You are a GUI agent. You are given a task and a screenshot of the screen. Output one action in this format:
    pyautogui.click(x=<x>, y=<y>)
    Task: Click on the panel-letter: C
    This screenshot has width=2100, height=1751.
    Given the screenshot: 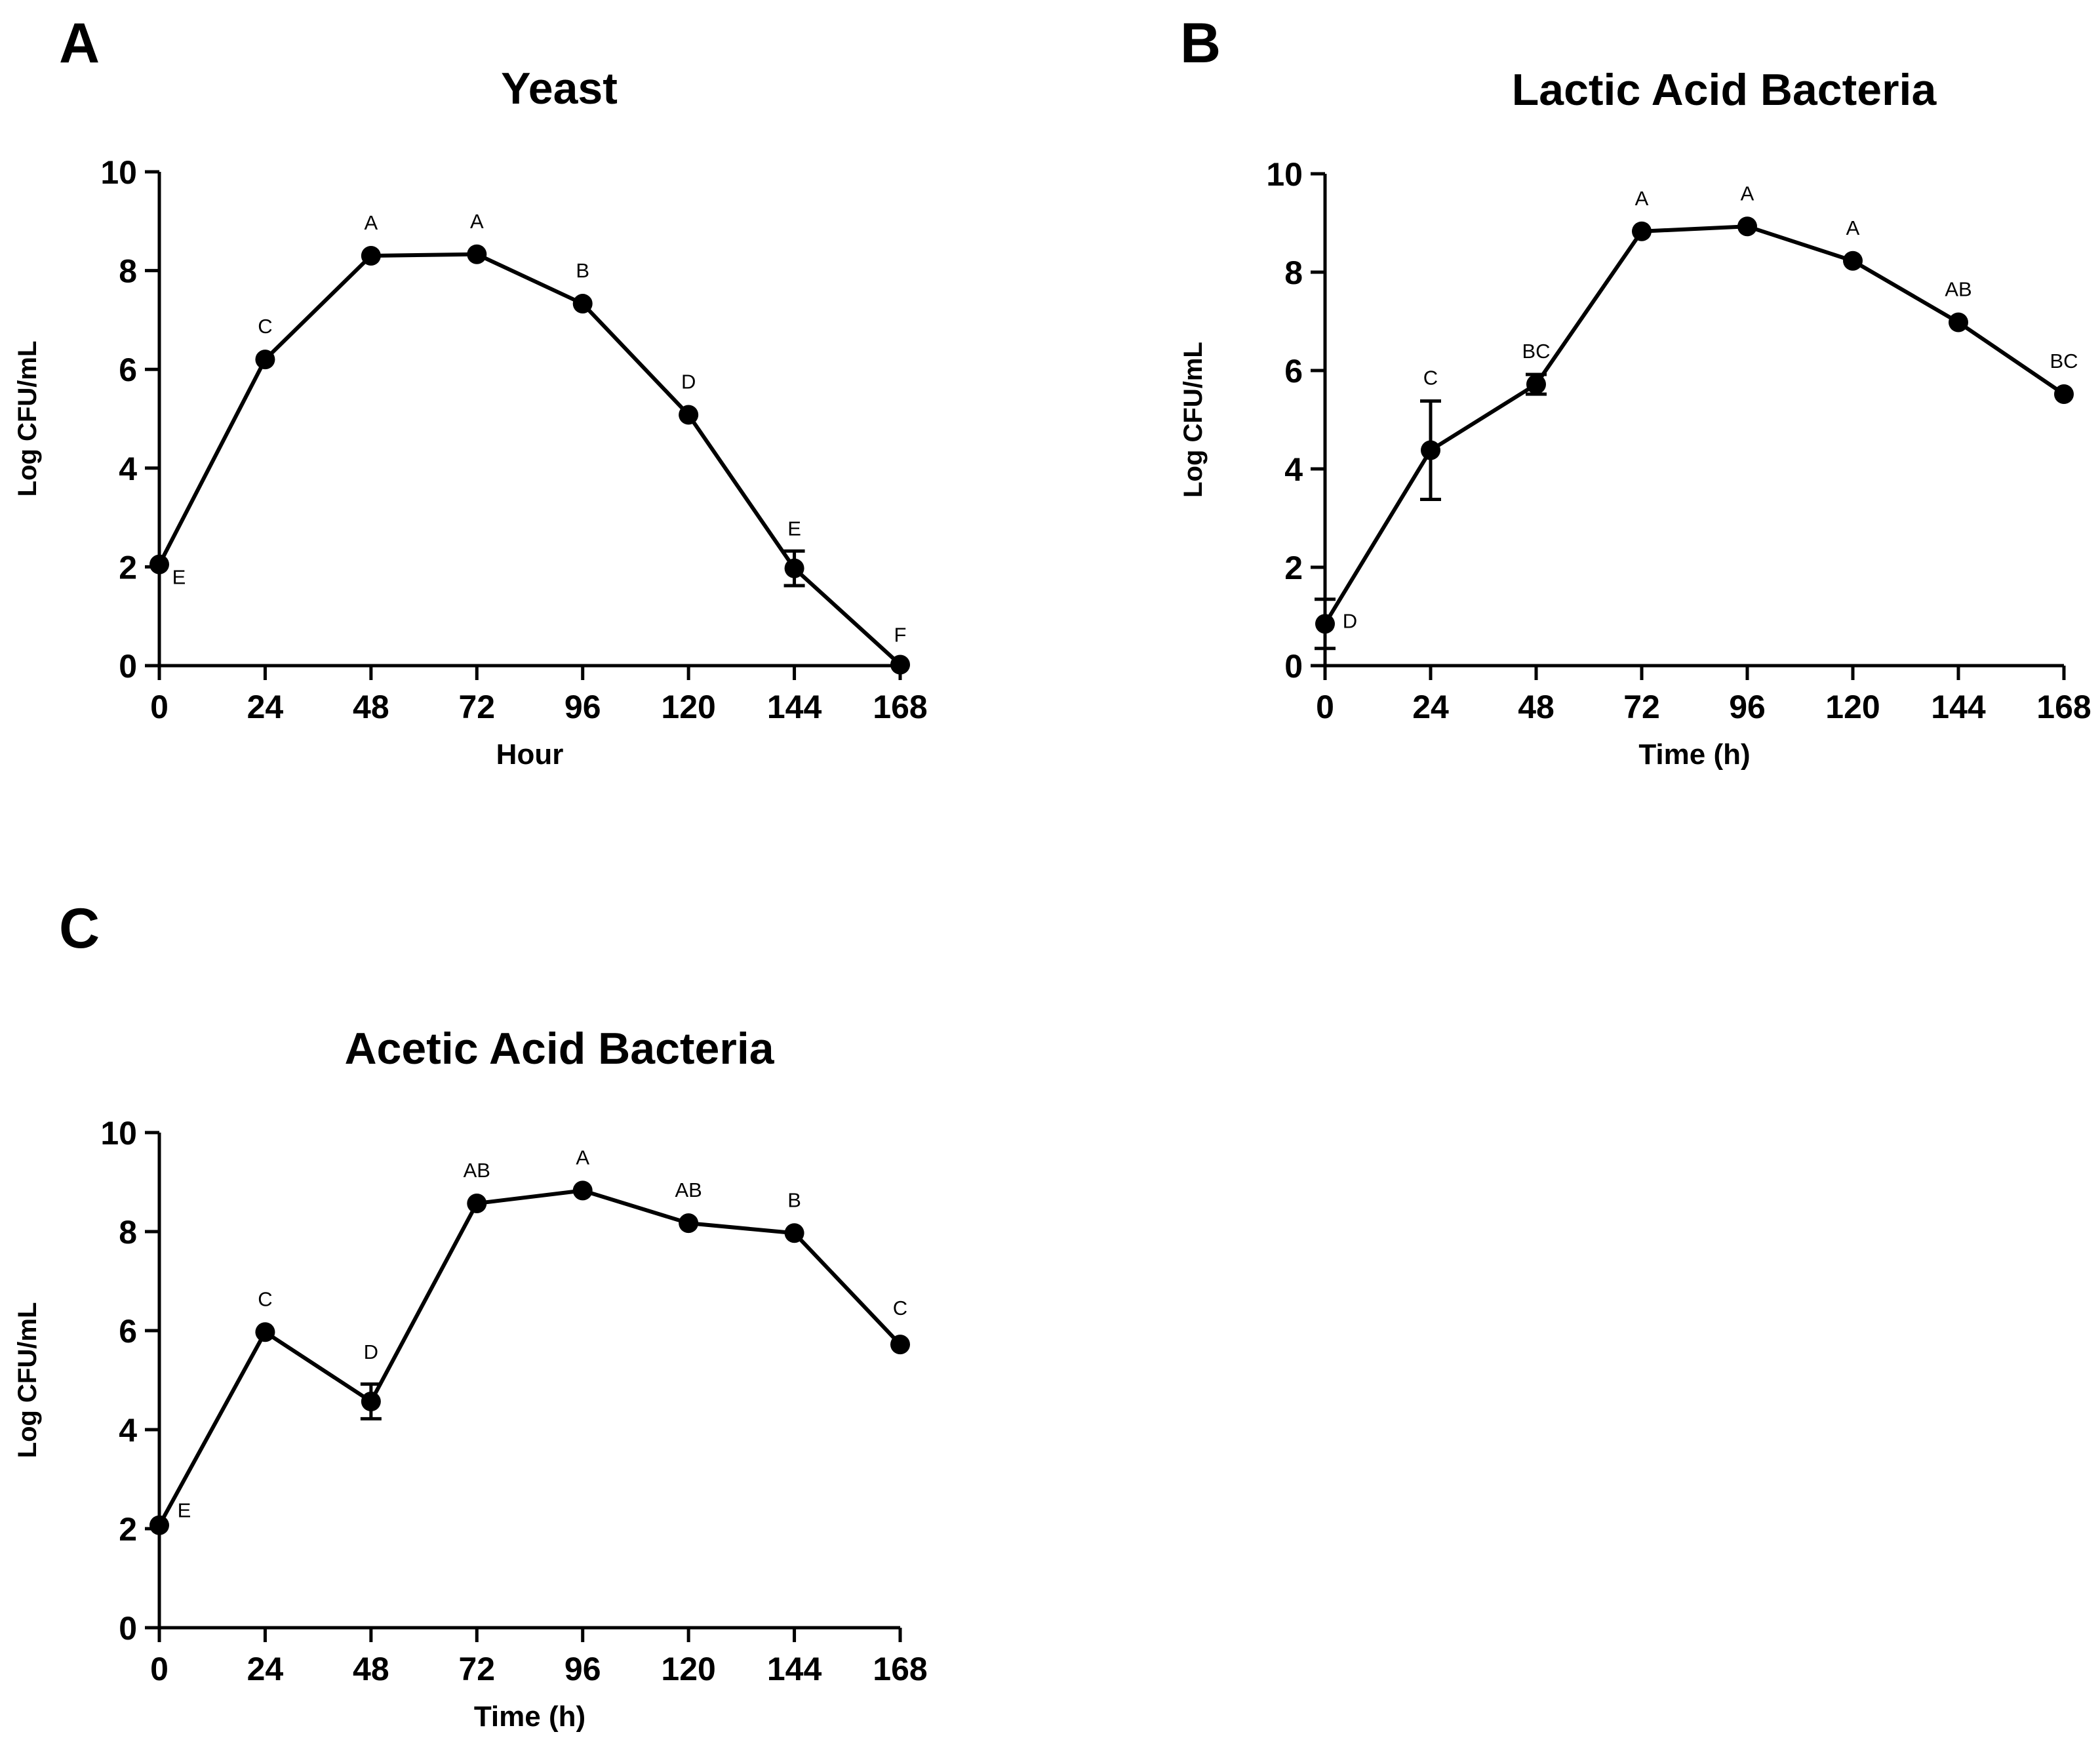 What is the action you would take?
    pyautogui.click(x=79, y=928)
    